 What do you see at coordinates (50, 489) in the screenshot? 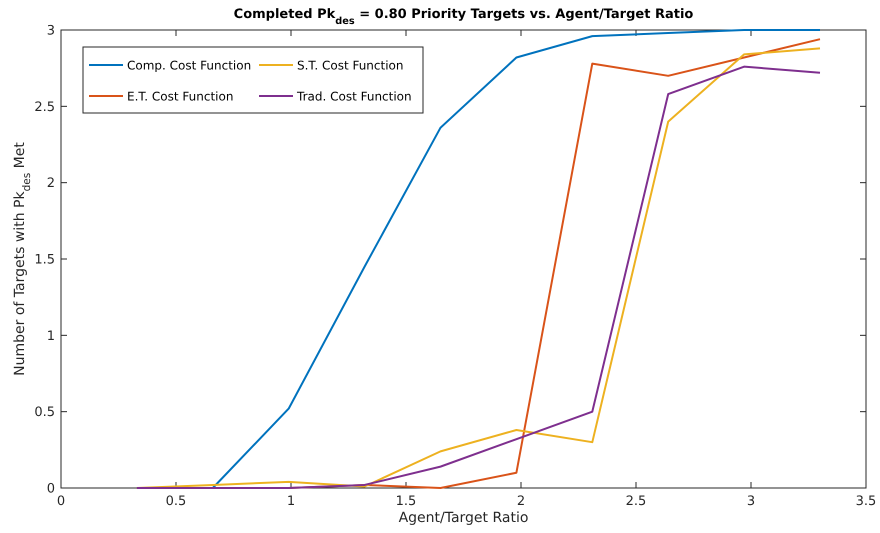
I see `y-tick-label: 0` at bounding box center [50, 489].